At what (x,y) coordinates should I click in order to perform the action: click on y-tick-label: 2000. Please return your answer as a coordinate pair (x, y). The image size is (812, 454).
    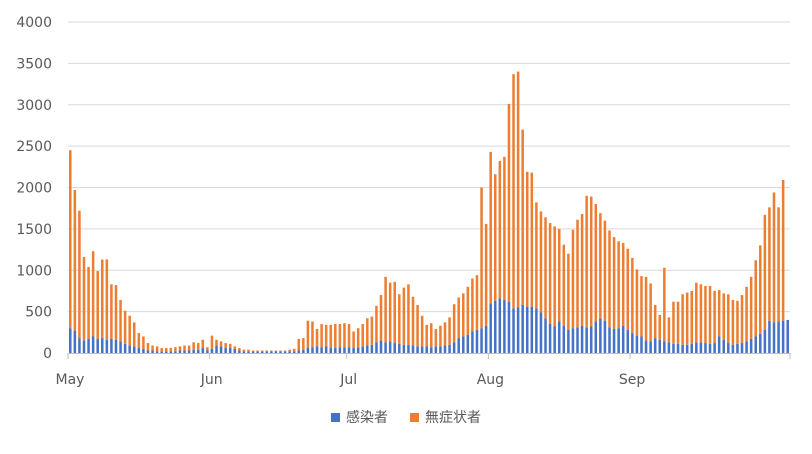
    Looking at the image, I should click on (34, 189).